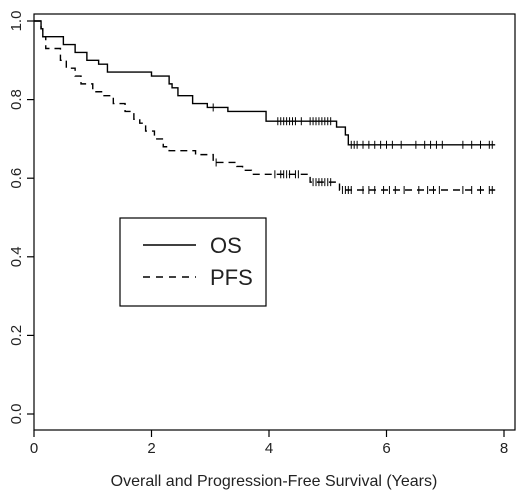  Describe the element at coordinates (504, 448) in the screenshot. I see `x-tick-label: 8` at that location.